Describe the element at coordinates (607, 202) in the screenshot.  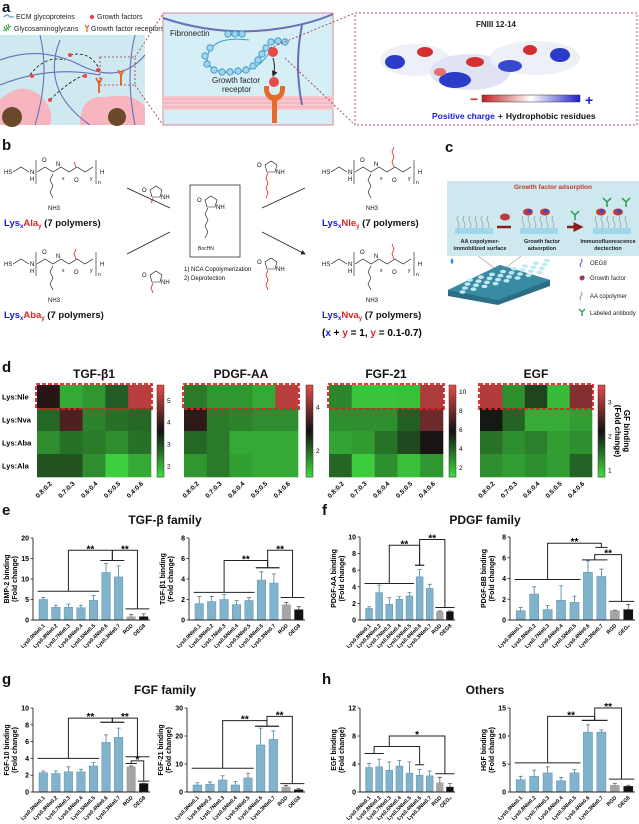
I see `labeled-antibody` at that location.